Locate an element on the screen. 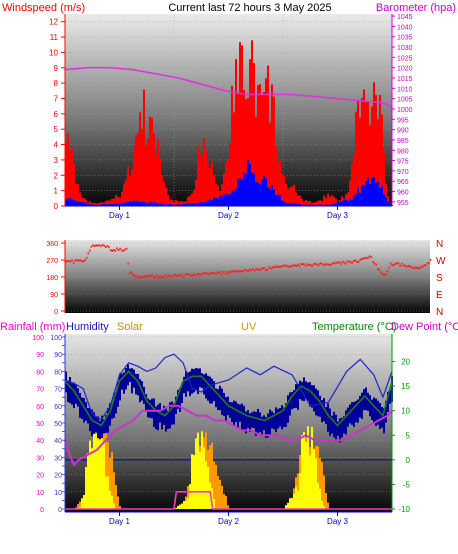 This screenshot has width=458, height=554. windspeed-axis-title: Windspeed (m/s) is located at coordinates (43, 8).